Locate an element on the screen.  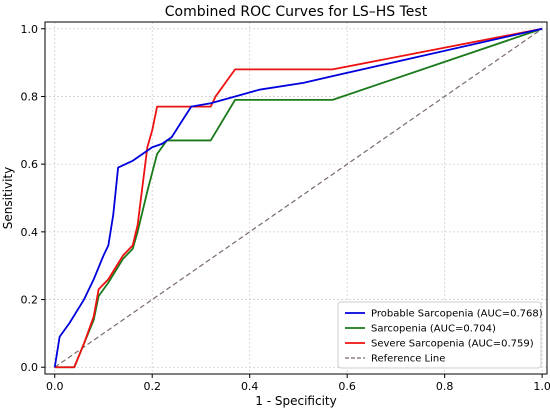
y-tick-label: 0.8 is located at coordinates (30, 96).